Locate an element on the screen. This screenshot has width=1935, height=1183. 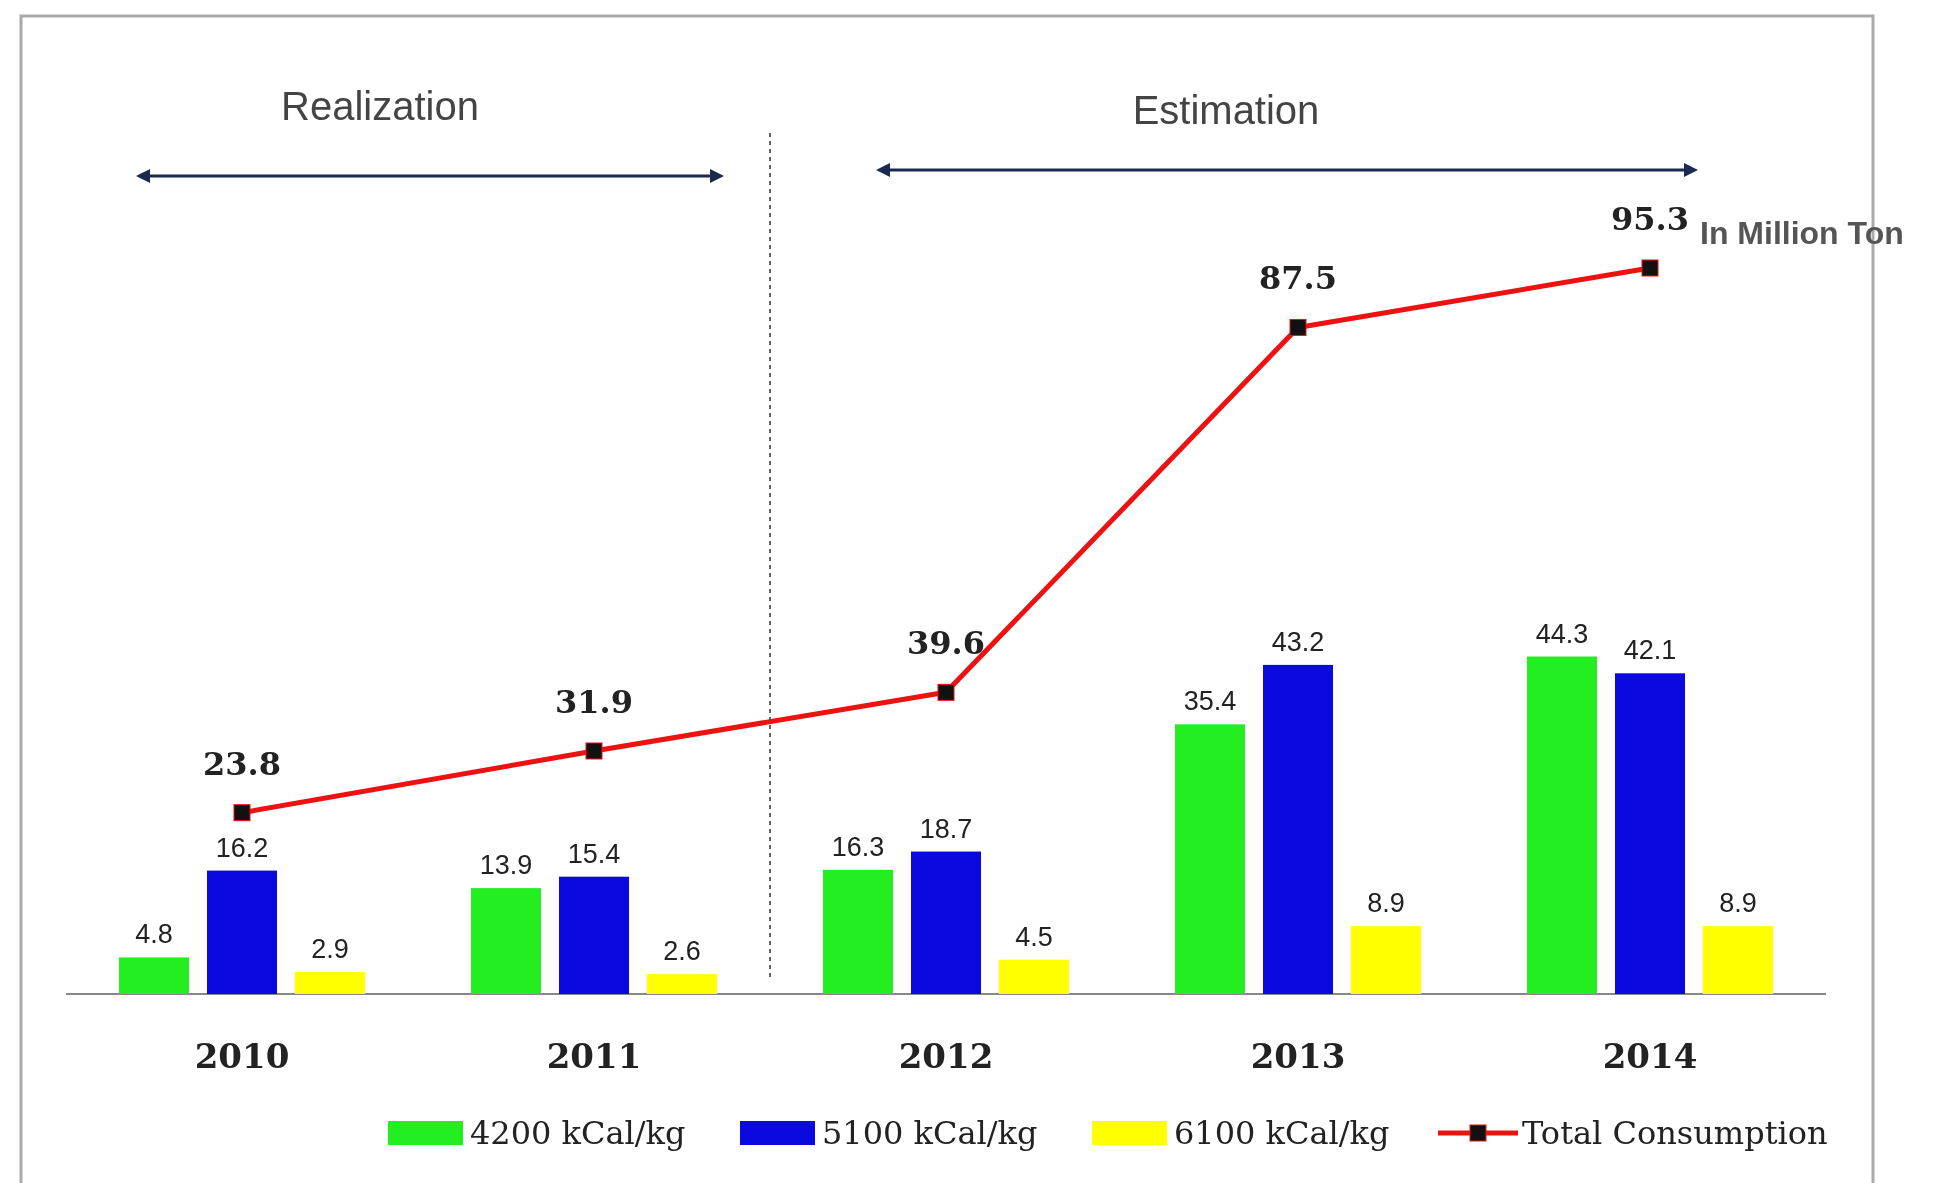
data-label: 2.6 is located at coordinates (682, 951).